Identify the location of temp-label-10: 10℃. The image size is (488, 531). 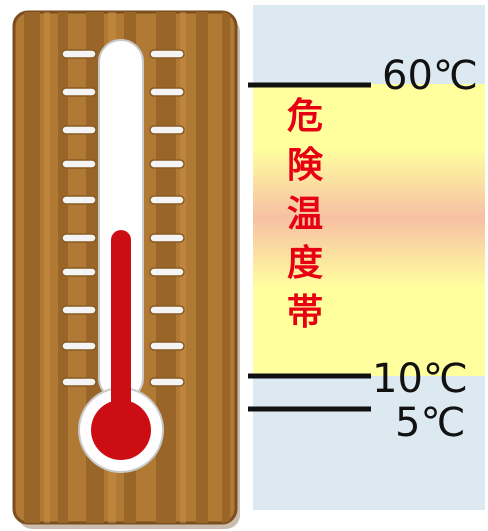
(420, 379).